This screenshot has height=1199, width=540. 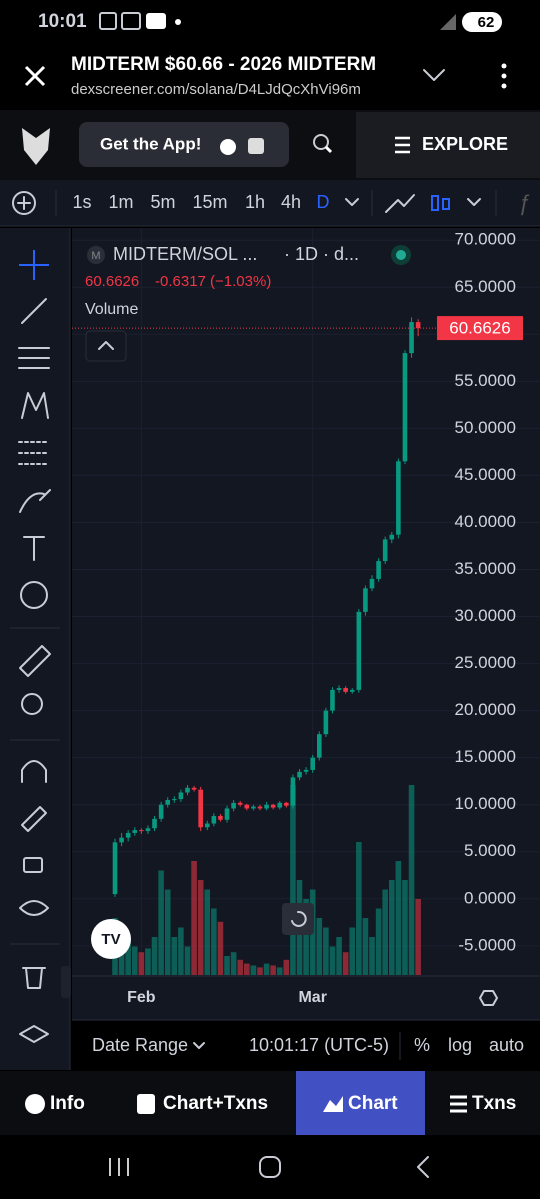 What do you see at coordinates (32, 704) in the screenshot?
I see `zoom-tool` at bounding box center [32, 704].